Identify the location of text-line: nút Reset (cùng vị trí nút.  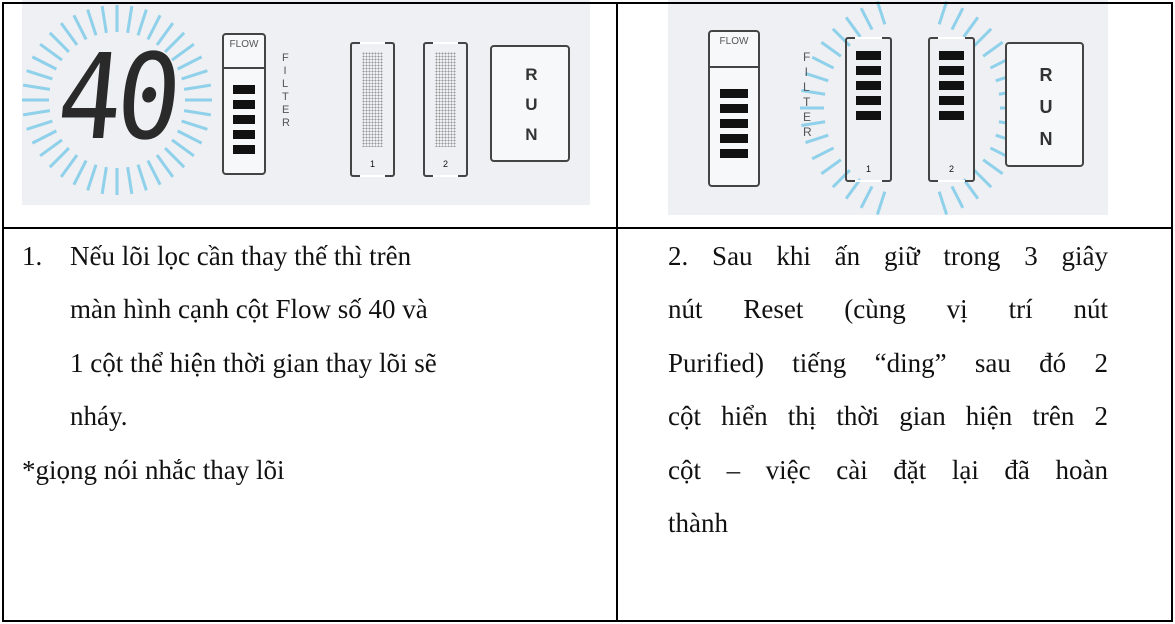
(888, 309).